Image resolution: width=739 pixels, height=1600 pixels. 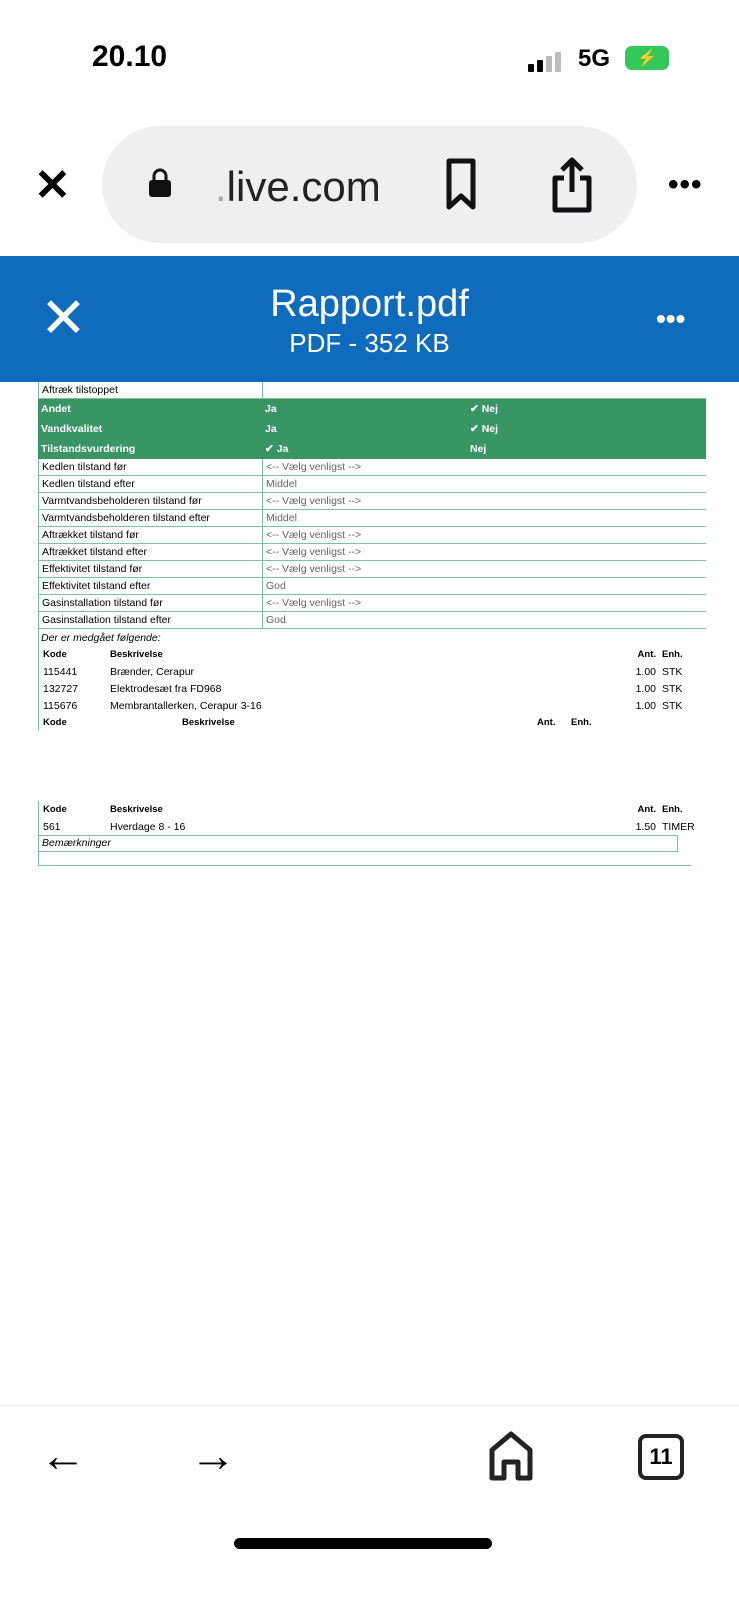 What do you see at coordinates (52, 185) in the screenshot?
I see `close-browser-button: ✕` at bounding box center [52, 185].